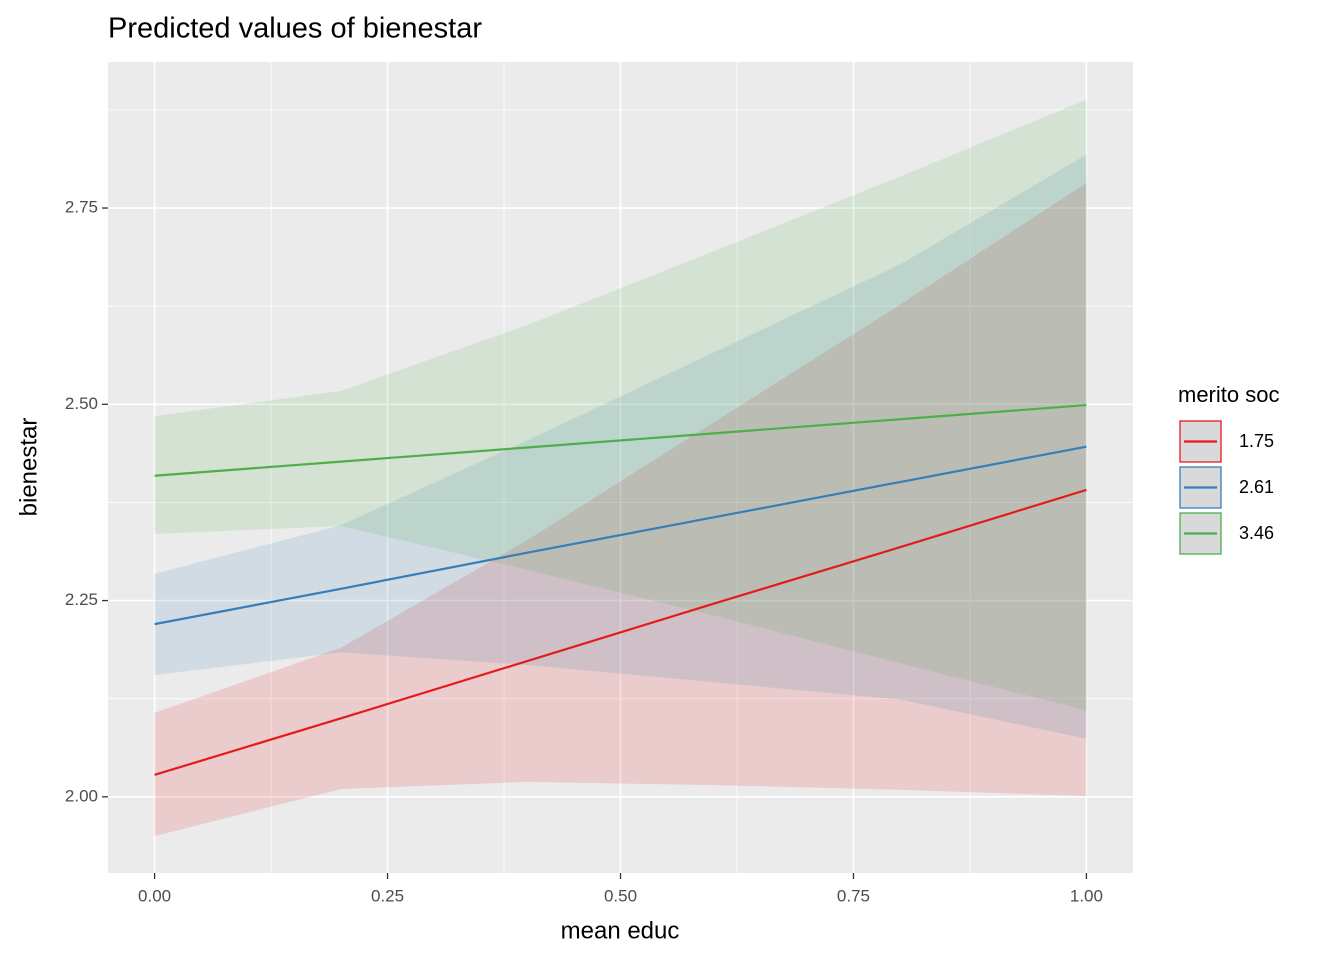 Image resolution: width=1344 pixels, height=960 pixels. What do you see at coordinates (387, 895) in the screenshot?
I see `x-tick-label: 0.25` at bounding box center [387, 895].